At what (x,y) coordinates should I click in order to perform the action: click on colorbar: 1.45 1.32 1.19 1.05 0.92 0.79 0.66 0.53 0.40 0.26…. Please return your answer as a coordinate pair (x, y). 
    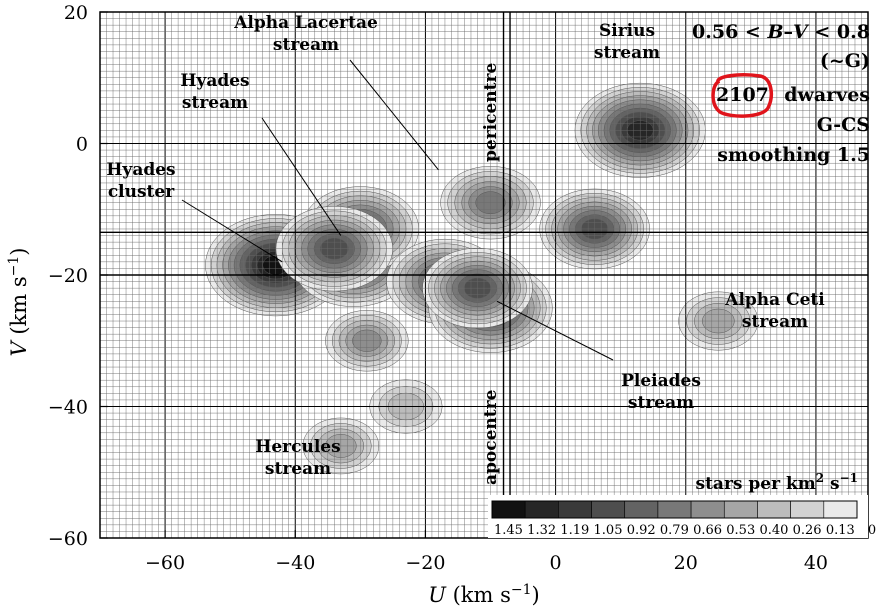
    Looking at the image, I should click on (682, 516).